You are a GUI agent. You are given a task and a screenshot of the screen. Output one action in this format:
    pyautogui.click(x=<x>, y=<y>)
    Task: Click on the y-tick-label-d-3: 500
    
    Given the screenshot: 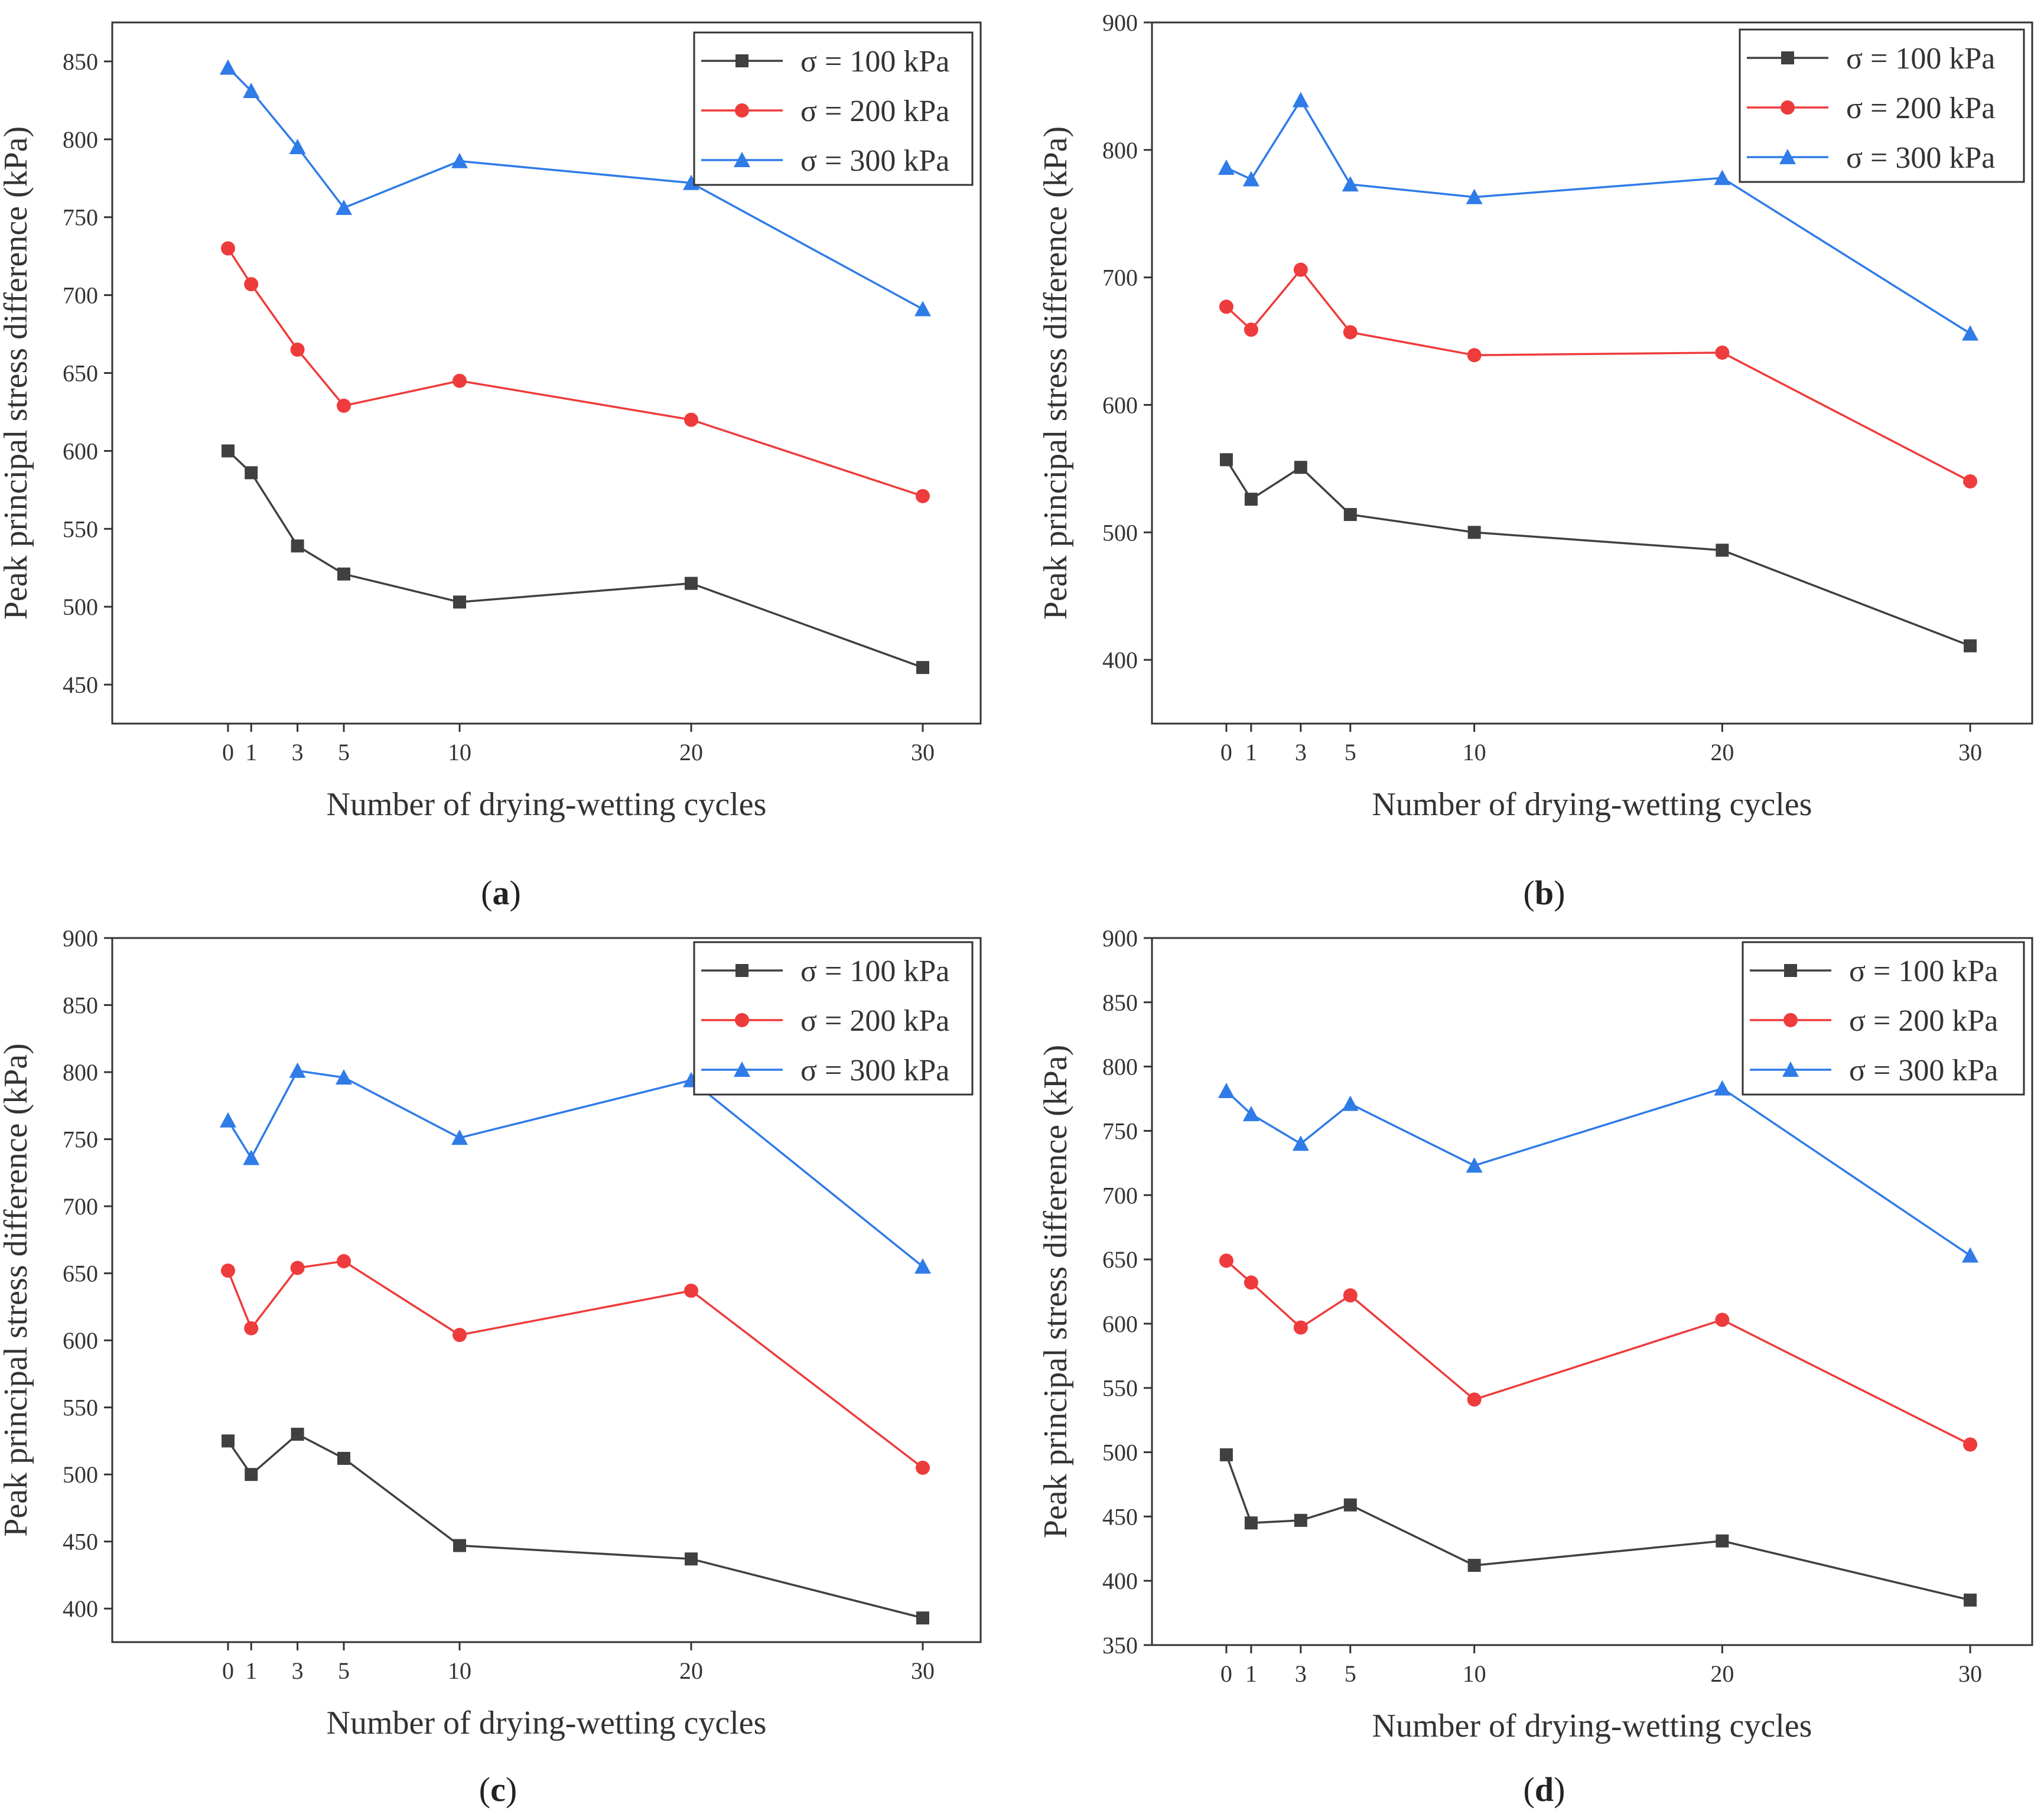 What is the action you would take?
    pyautogui.click(x=1120, y=1453)
    